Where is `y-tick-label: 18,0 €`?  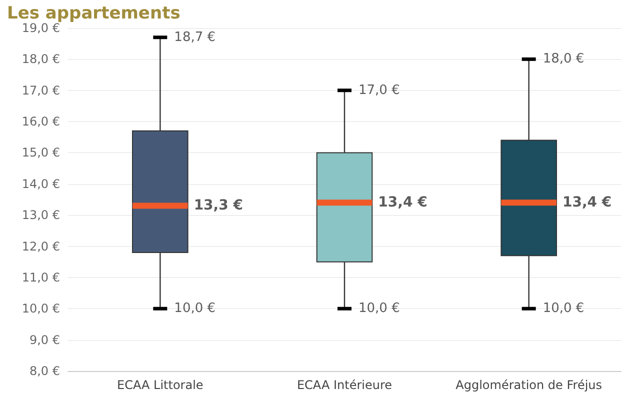 y-tick-label: 18,0 € is located at coordinates (41, 59).